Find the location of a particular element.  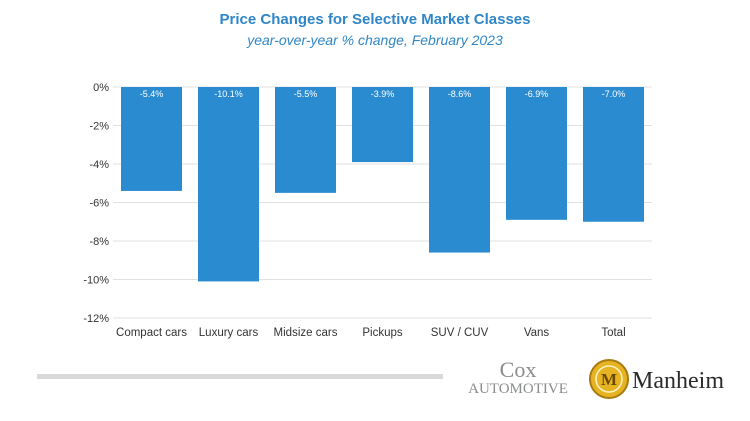

data-label: -3.9% is located at coordinates (383, 94).